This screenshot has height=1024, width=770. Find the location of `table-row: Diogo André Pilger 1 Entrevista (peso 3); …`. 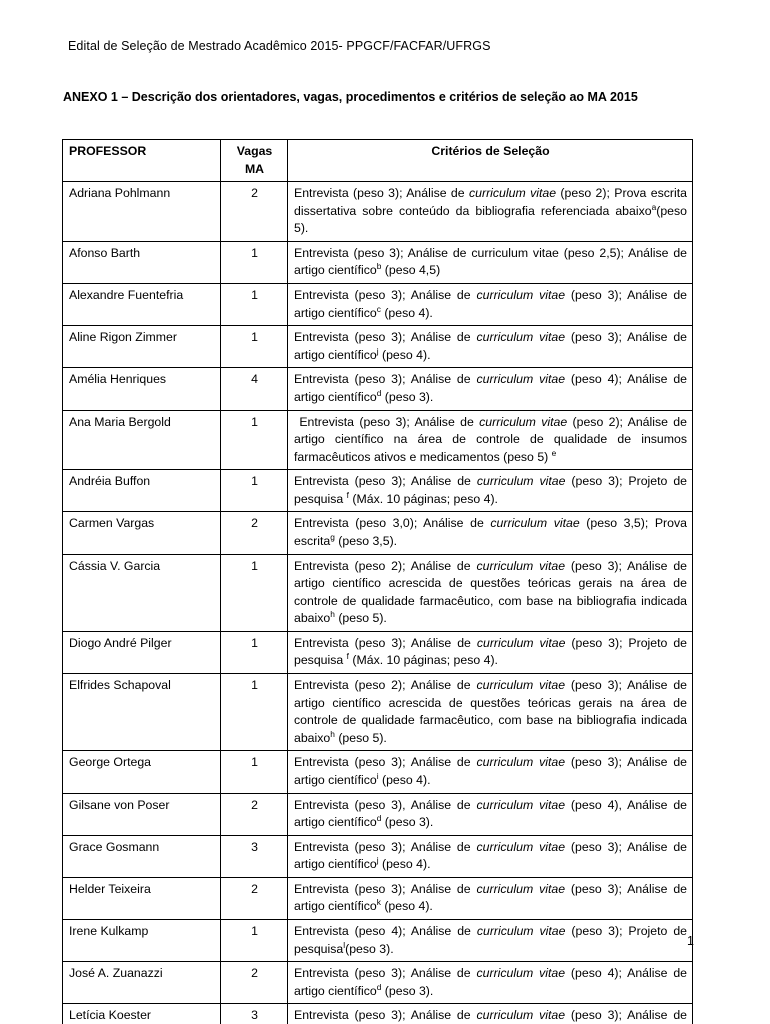

table-row: Diogo André Pilger 1 Entrevista (peso 3); … is located at coordinates (377, 652).